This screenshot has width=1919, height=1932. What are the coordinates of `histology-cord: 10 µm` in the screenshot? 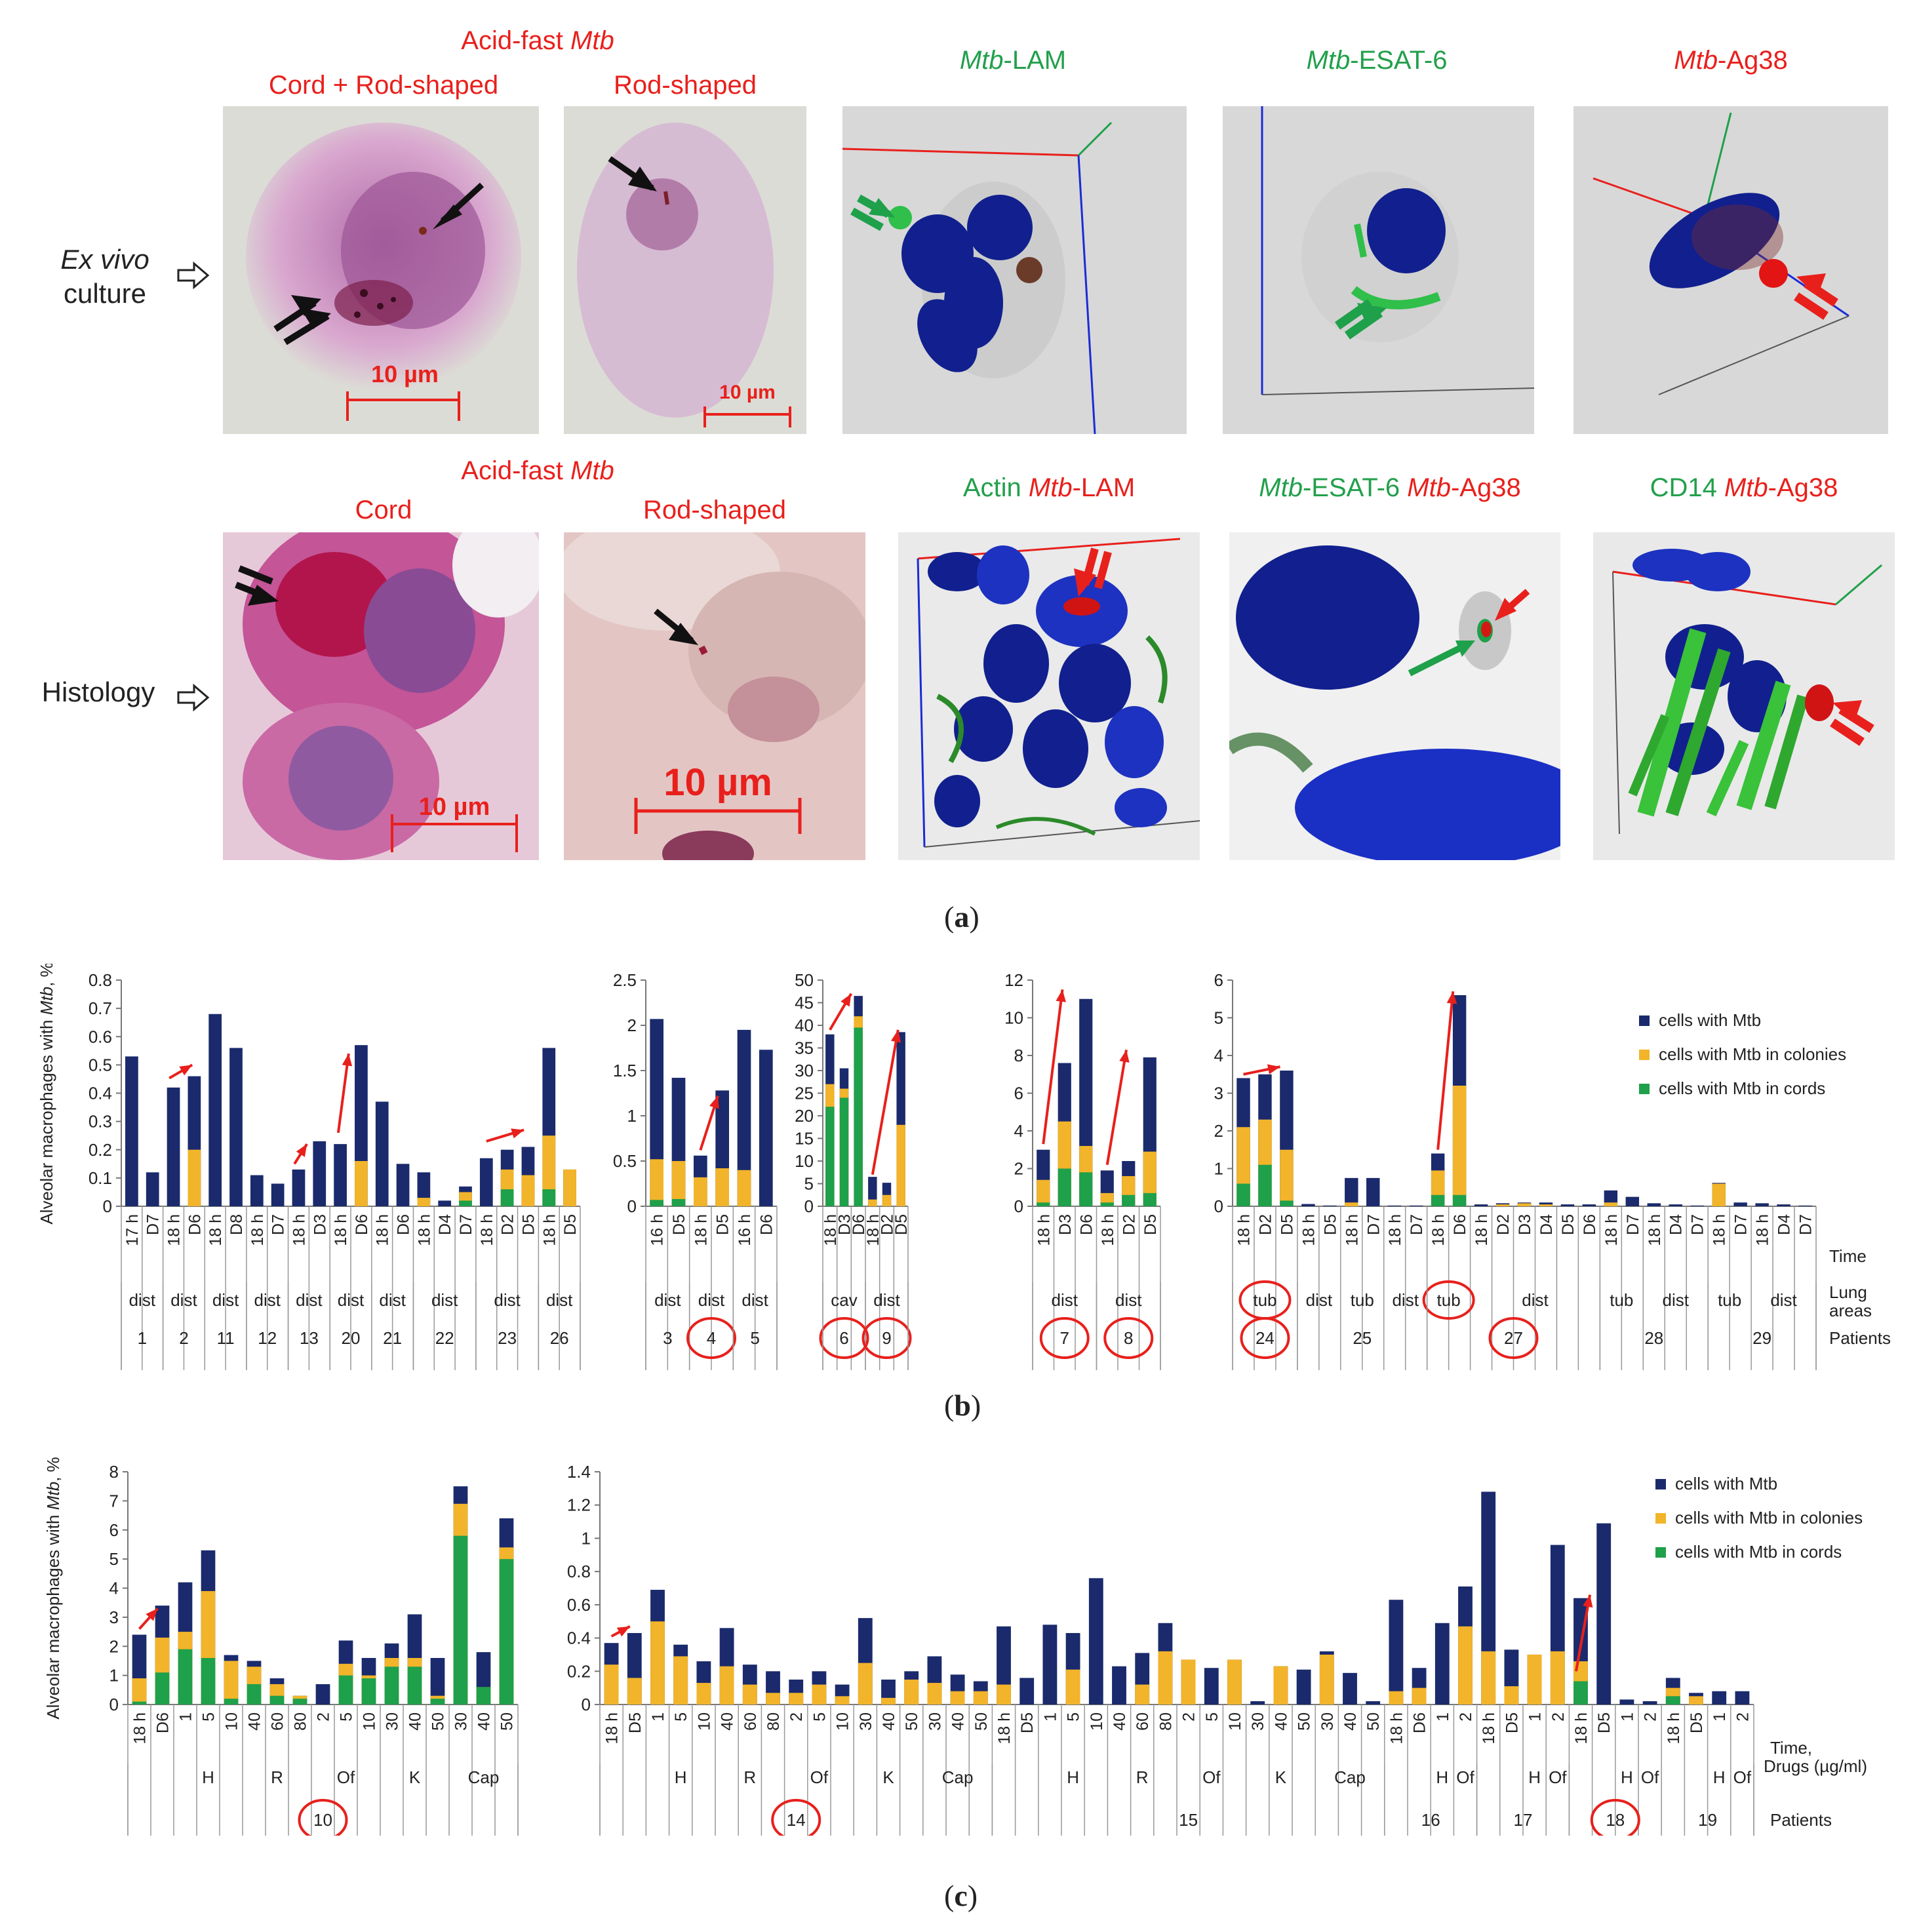 It's located at (381, 696).